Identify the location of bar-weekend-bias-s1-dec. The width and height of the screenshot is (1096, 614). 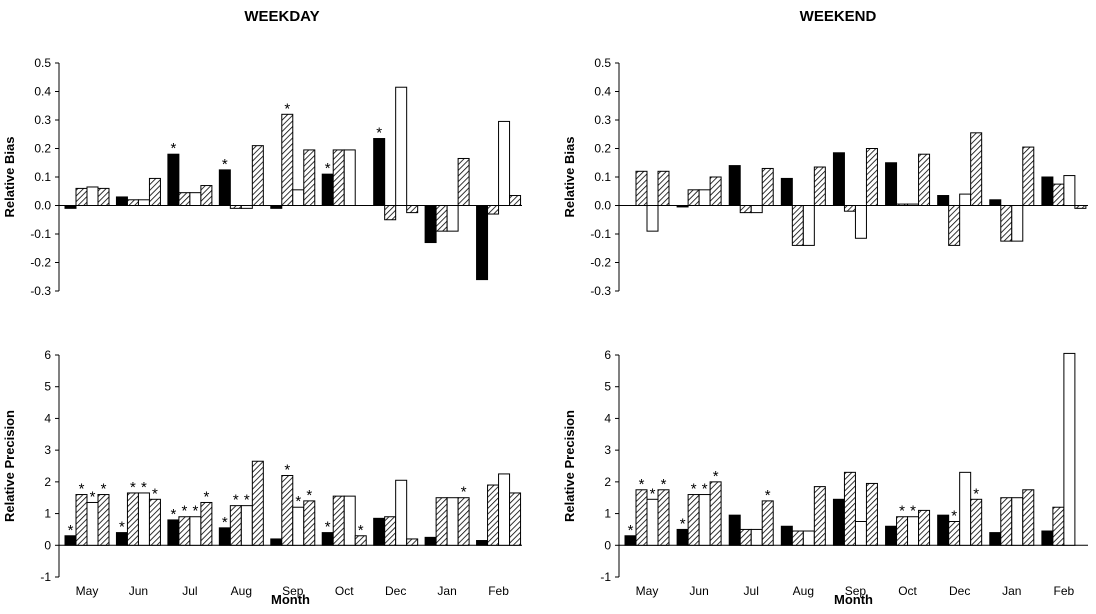
(943, 200).